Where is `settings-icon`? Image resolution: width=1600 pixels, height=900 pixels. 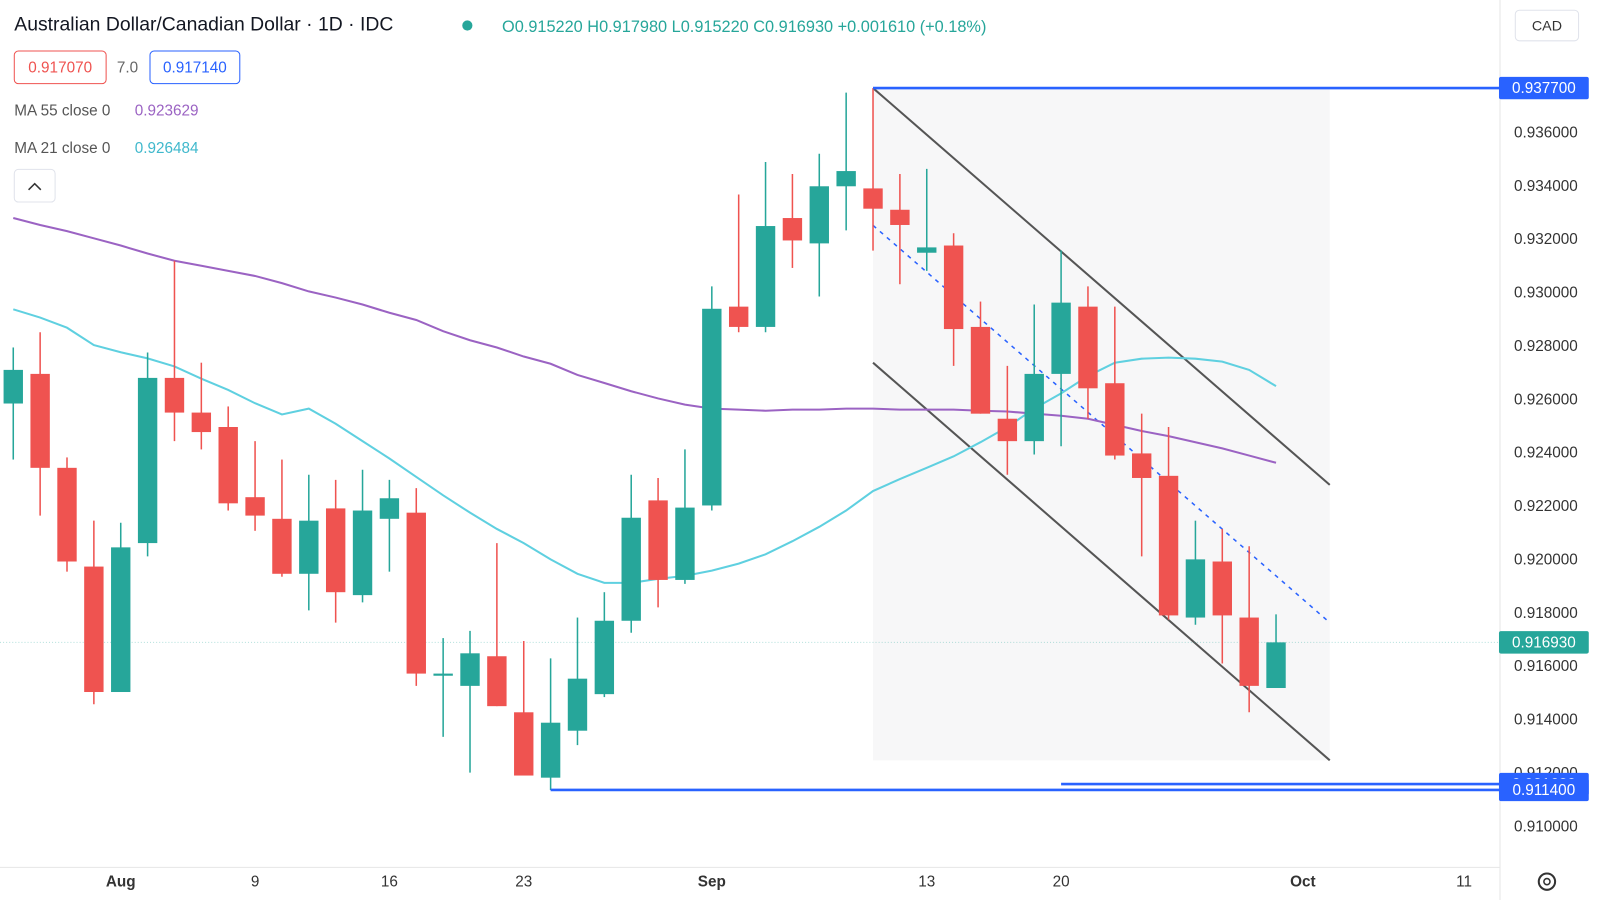 settings-icon is located at coordinates (1547, 881).